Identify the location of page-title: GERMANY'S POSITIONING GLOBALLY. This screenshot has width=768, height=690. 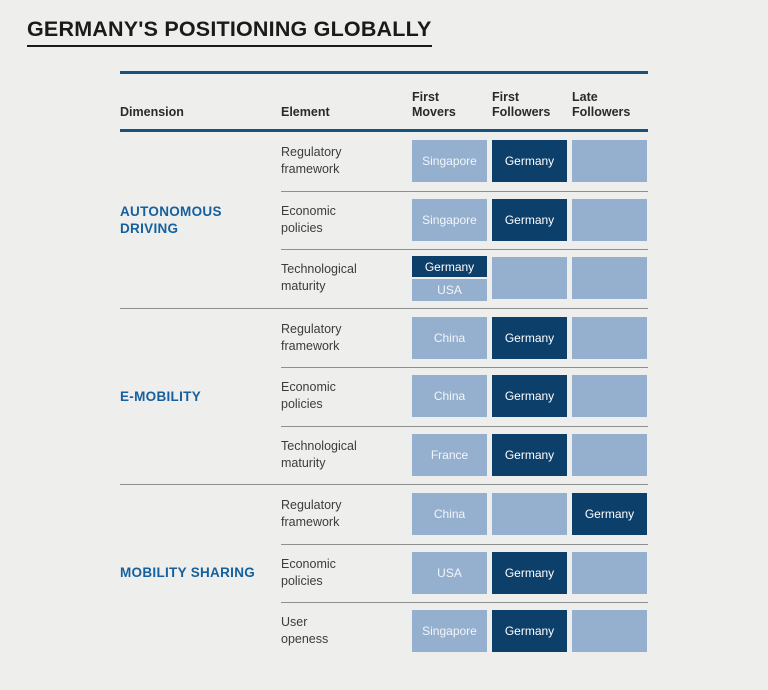
(229, 32).